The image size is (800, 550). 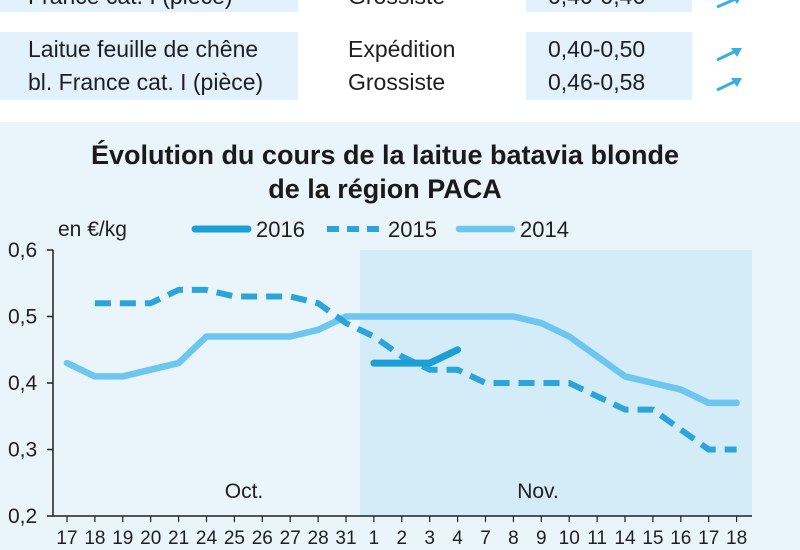 I want to click on x-tick-label: 2, so click(x=402, y=538).